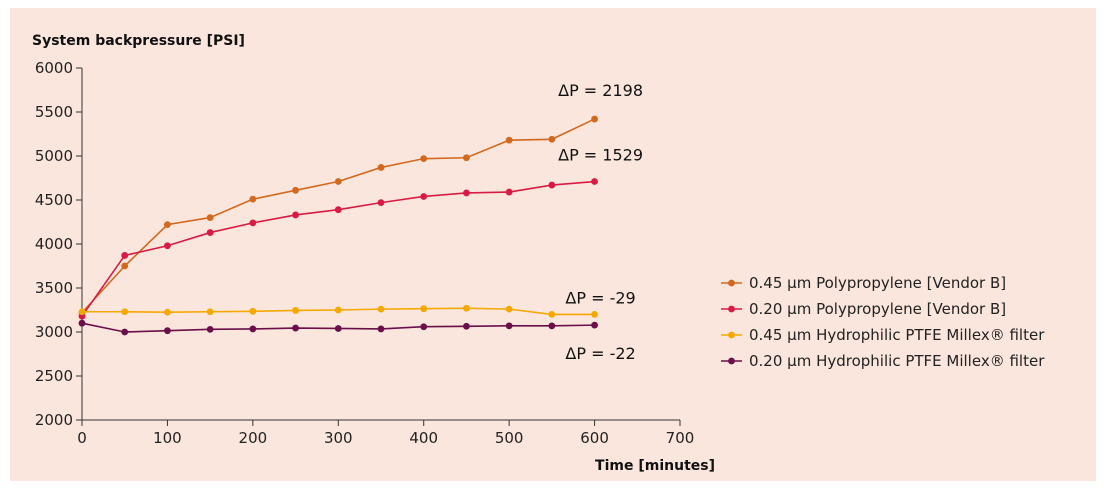 The width and height of the screenshot is (1104, 489). What do you see at coordinates (594, 438) in the screenshot?
I see `x-tick-label: 600` at bounding box center [594, 438].